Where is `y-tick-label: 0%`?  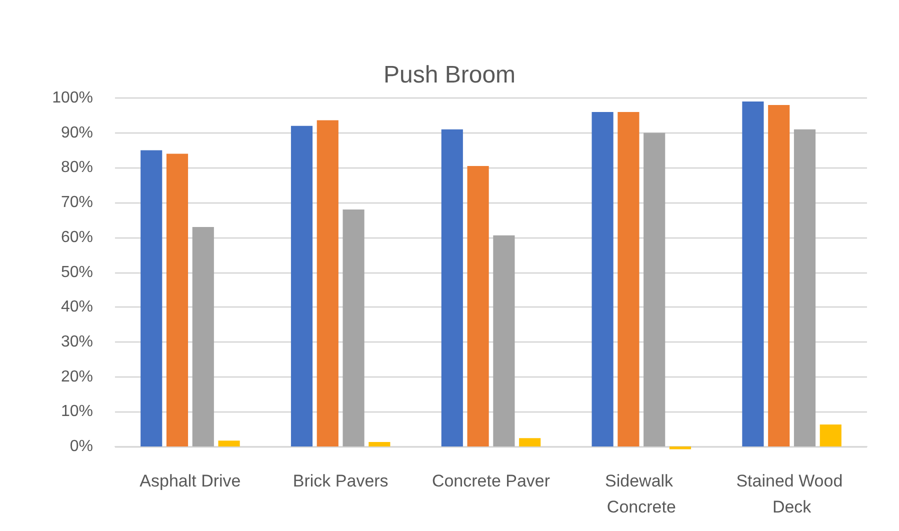 y-tick-label: 0% is located at coordinates (81, 447).